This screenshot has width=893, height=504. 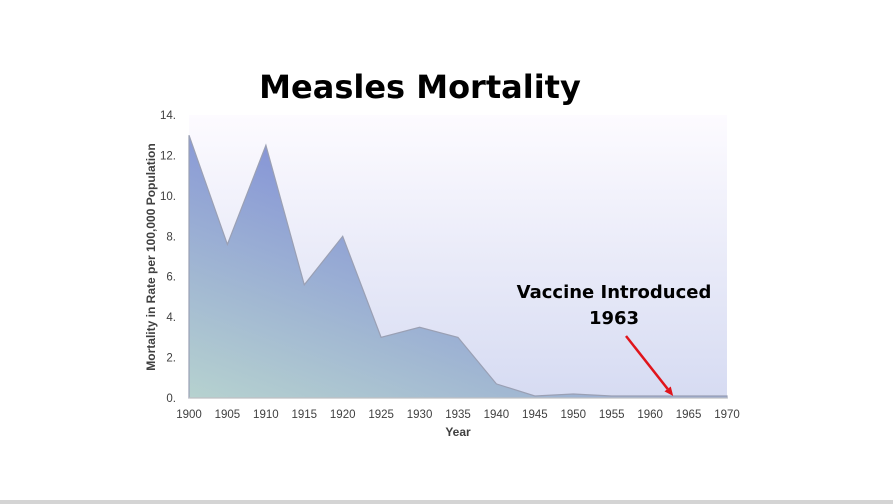 What do you see at coordinates (228, 415) in the screenshot?
I see `x-tick-label: 1905` at bounding box center [228, 415].